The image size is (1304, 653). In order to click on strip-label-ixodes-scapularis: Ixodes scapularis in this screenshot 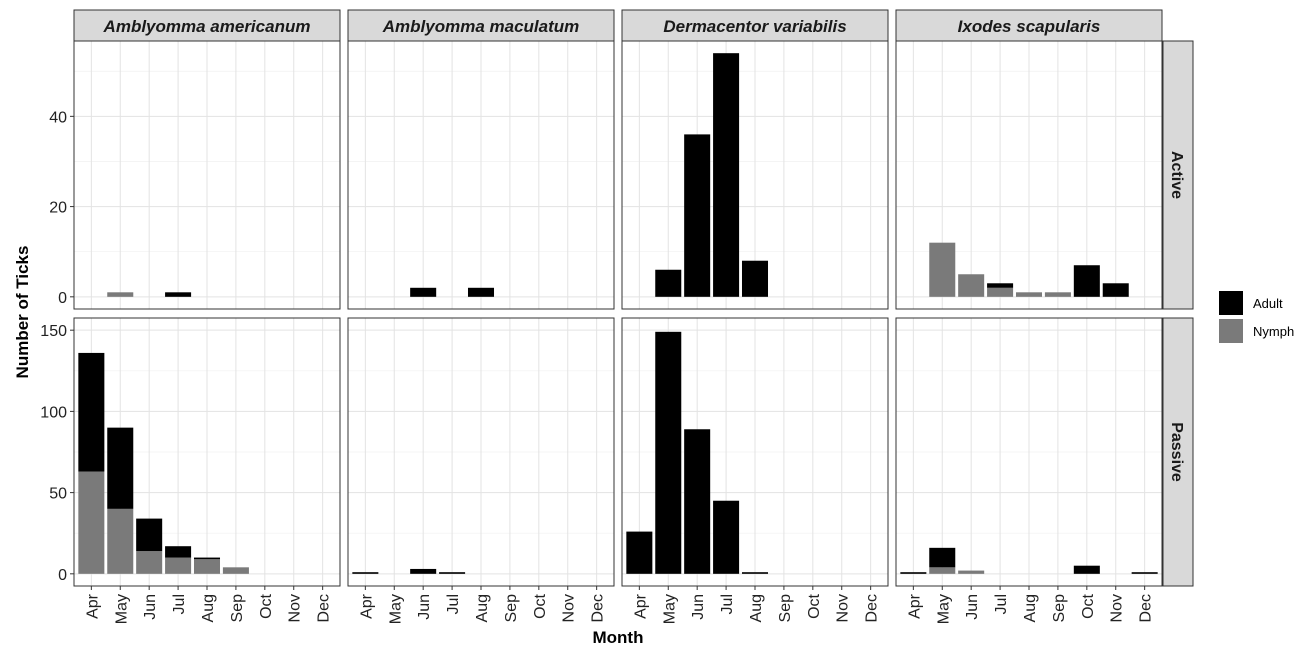, I will do `click(1029, 26)`.